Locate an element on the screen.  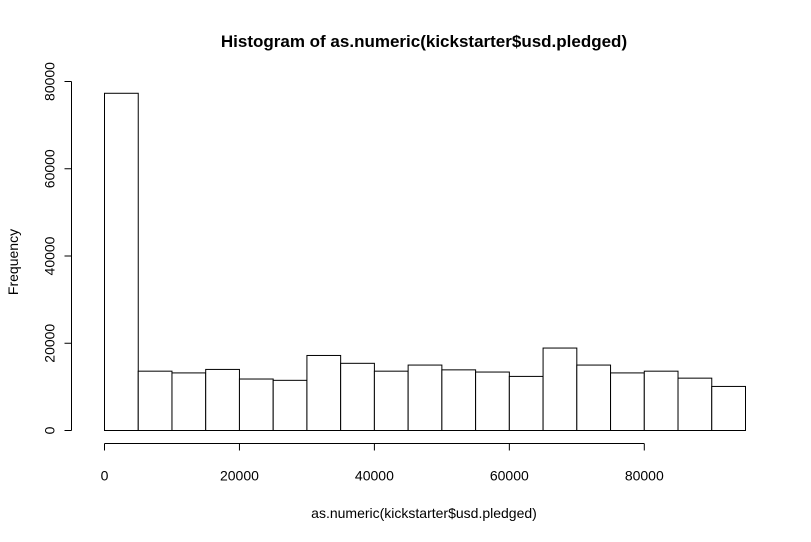
y-tick-label: 0 is located at coordinates (50, 430).